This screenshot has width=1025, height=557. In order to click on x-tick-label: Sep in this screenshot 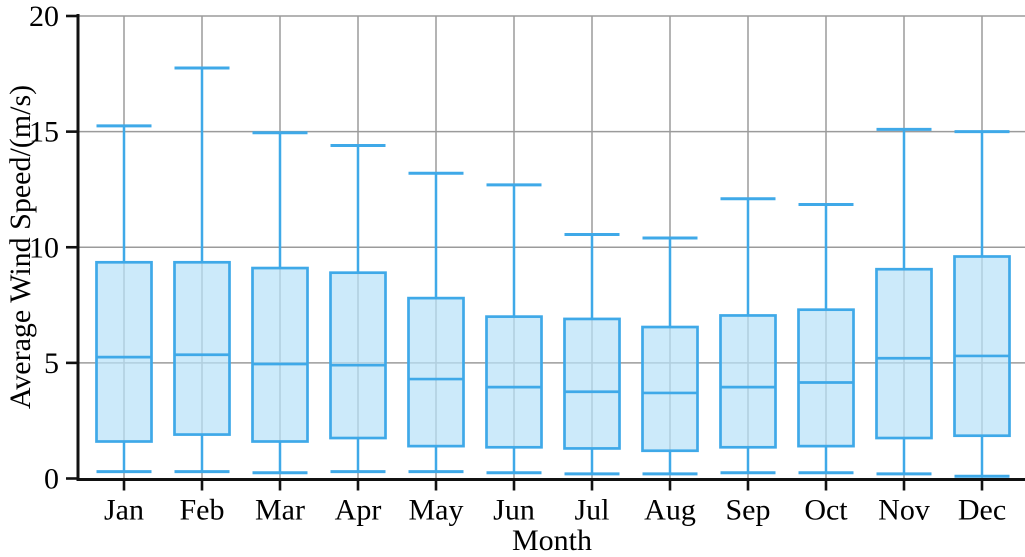, I will do `click(748, 510)`.